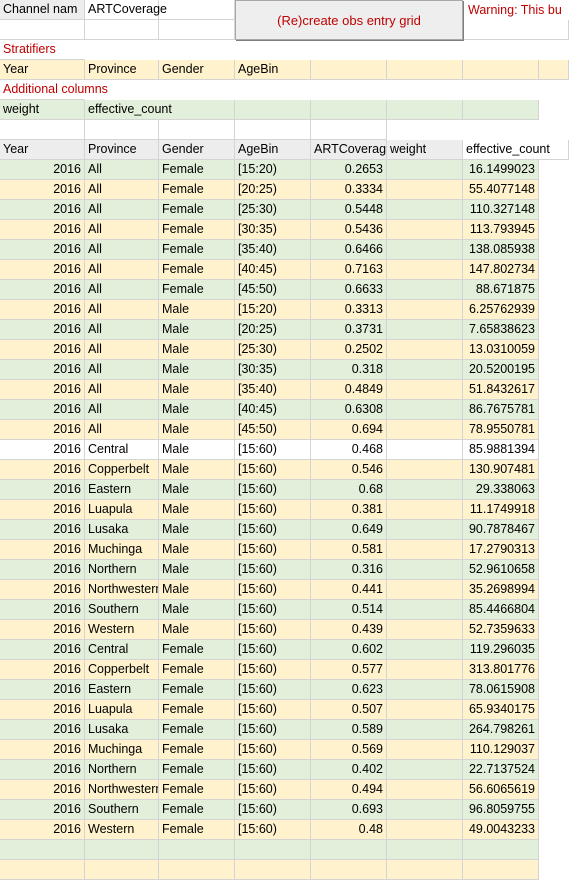 Image resolution: width=569 pixels, height=887 pixels. I want to click on province-cell: Copperbelt, so click(122, 670).